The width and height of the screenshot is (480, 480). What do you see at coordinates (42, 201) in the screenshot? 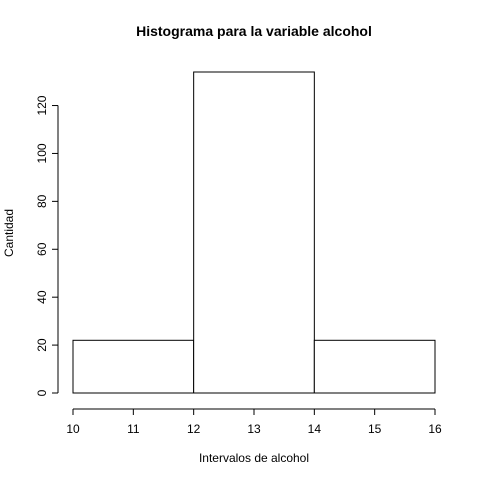
I see `y-tick-label-4: 80` at bounding box center [42, 201].